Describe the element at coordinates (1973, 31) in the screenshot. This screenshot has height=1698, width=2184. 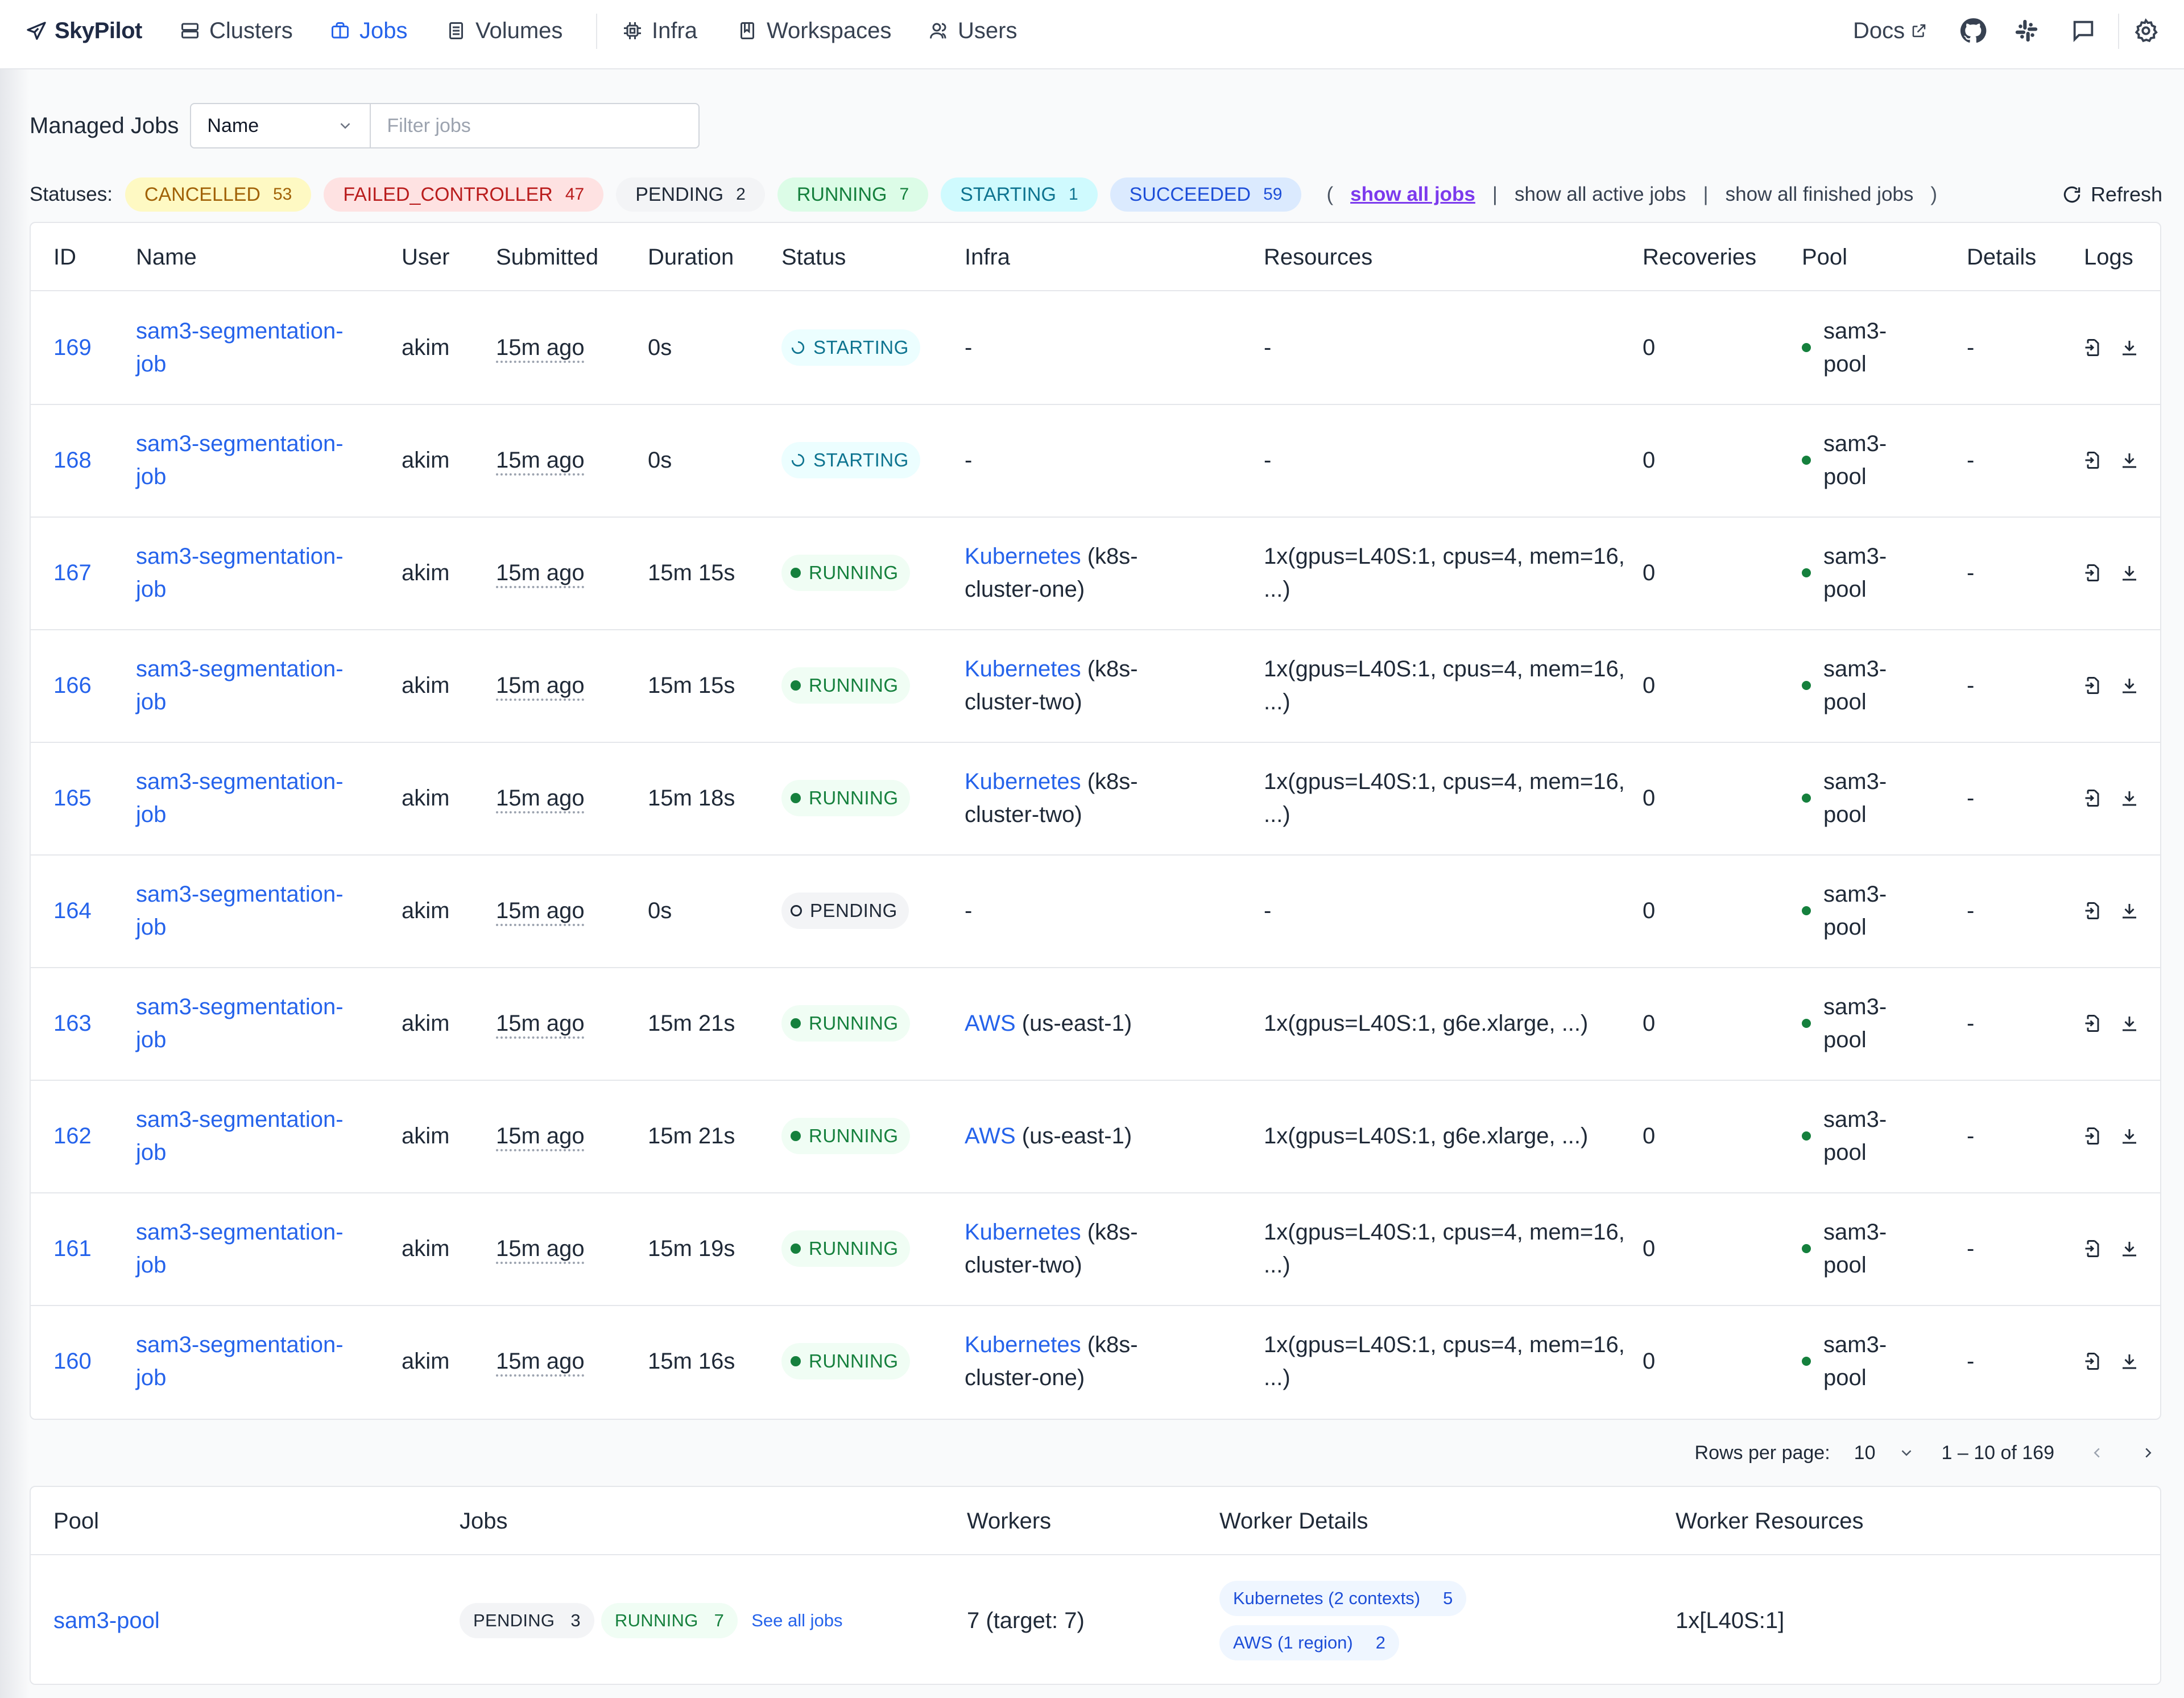
I see `github-button` at that location.